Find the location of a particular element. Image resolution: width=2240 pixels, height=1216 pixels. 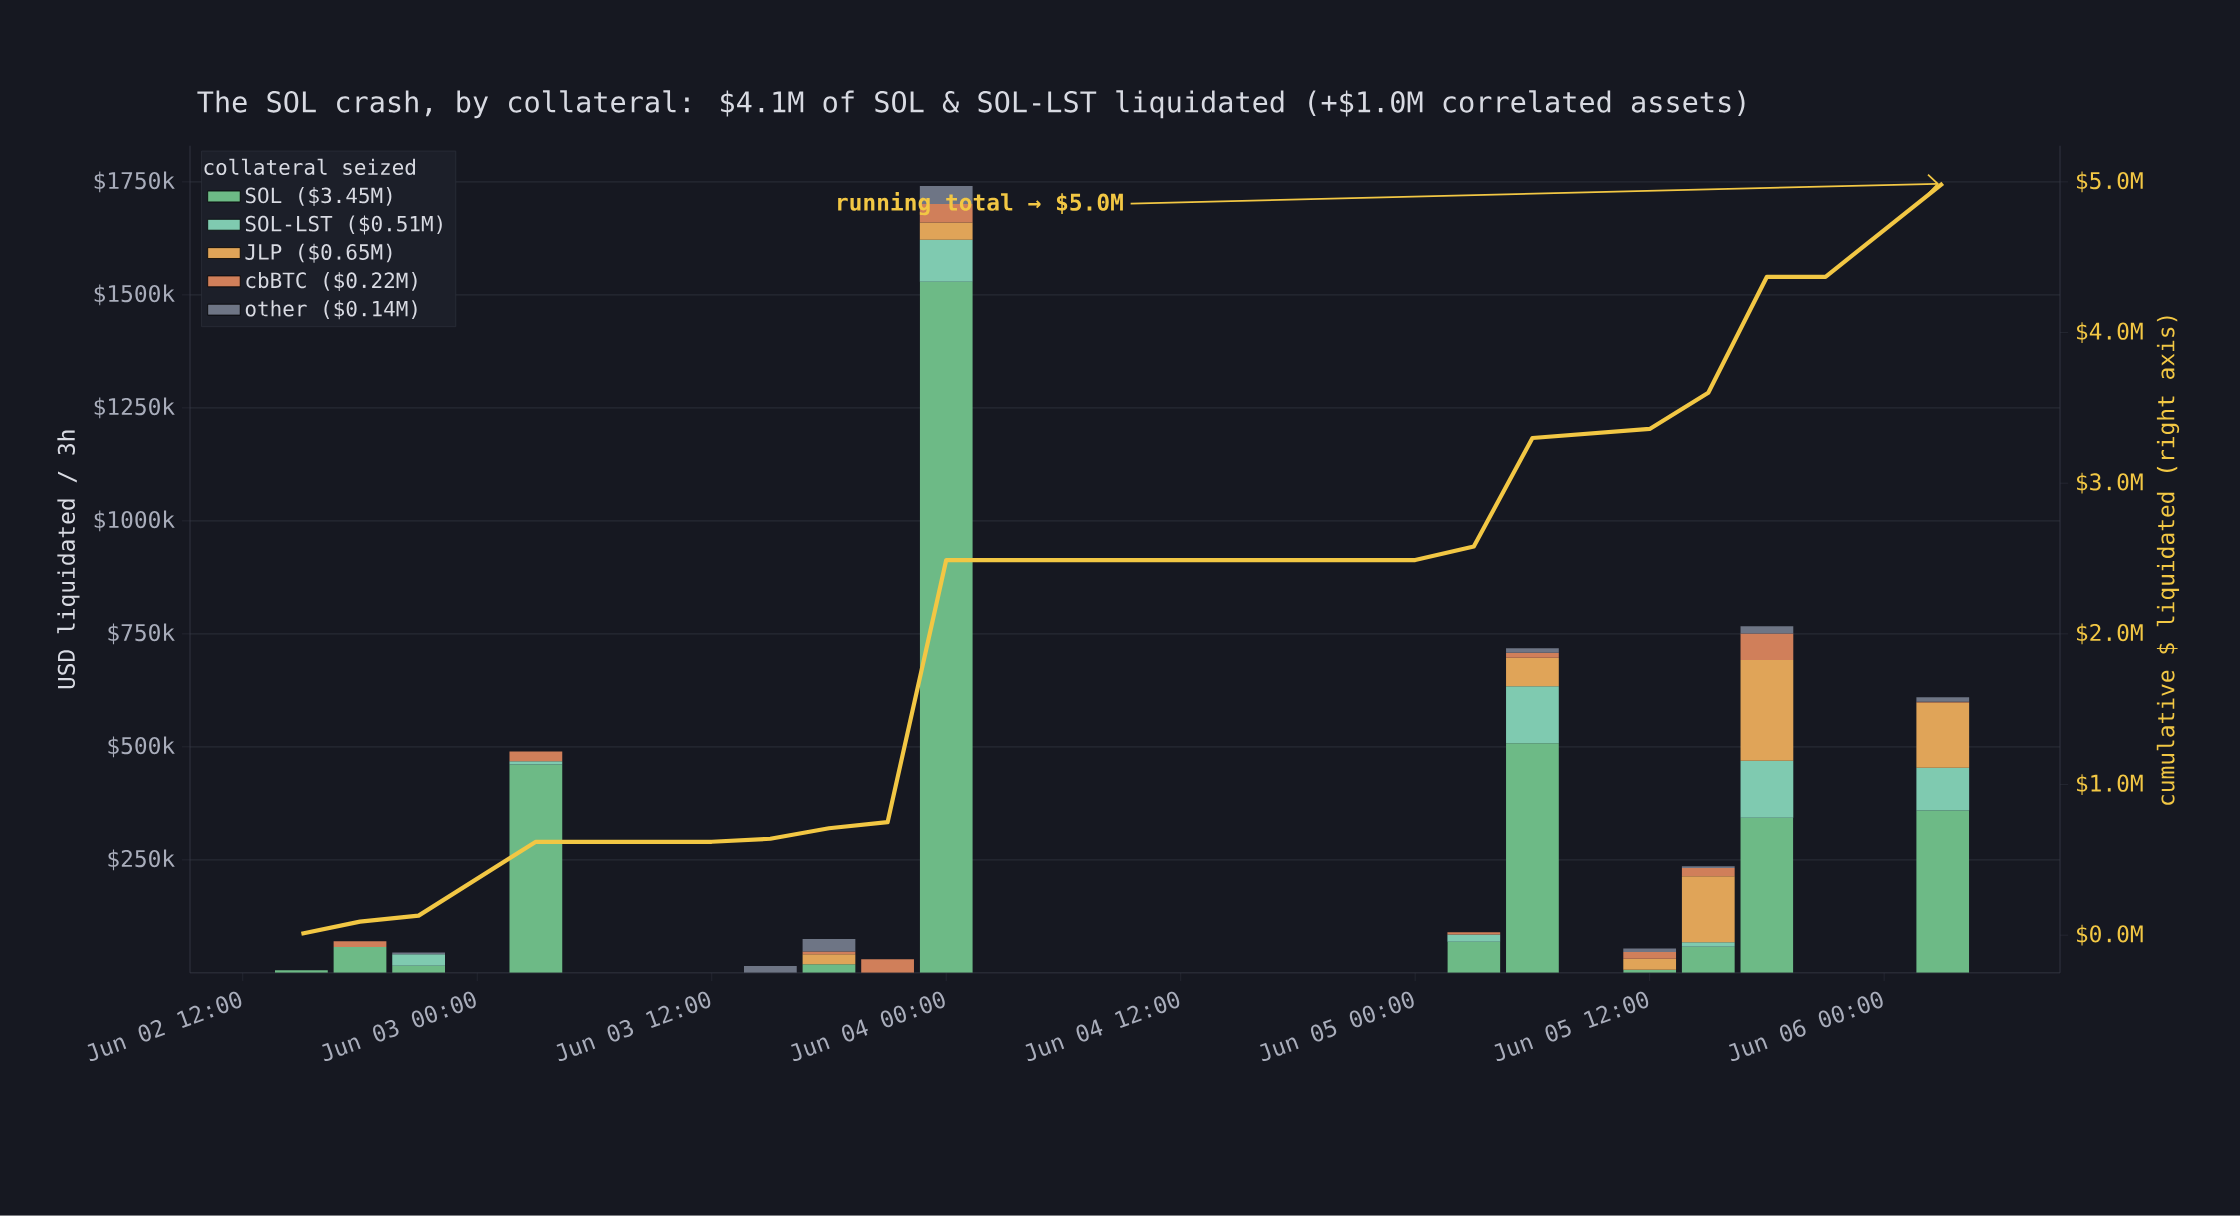

x-tick-label: Jun 03 00:00 is located at coordinates (399, 1026).